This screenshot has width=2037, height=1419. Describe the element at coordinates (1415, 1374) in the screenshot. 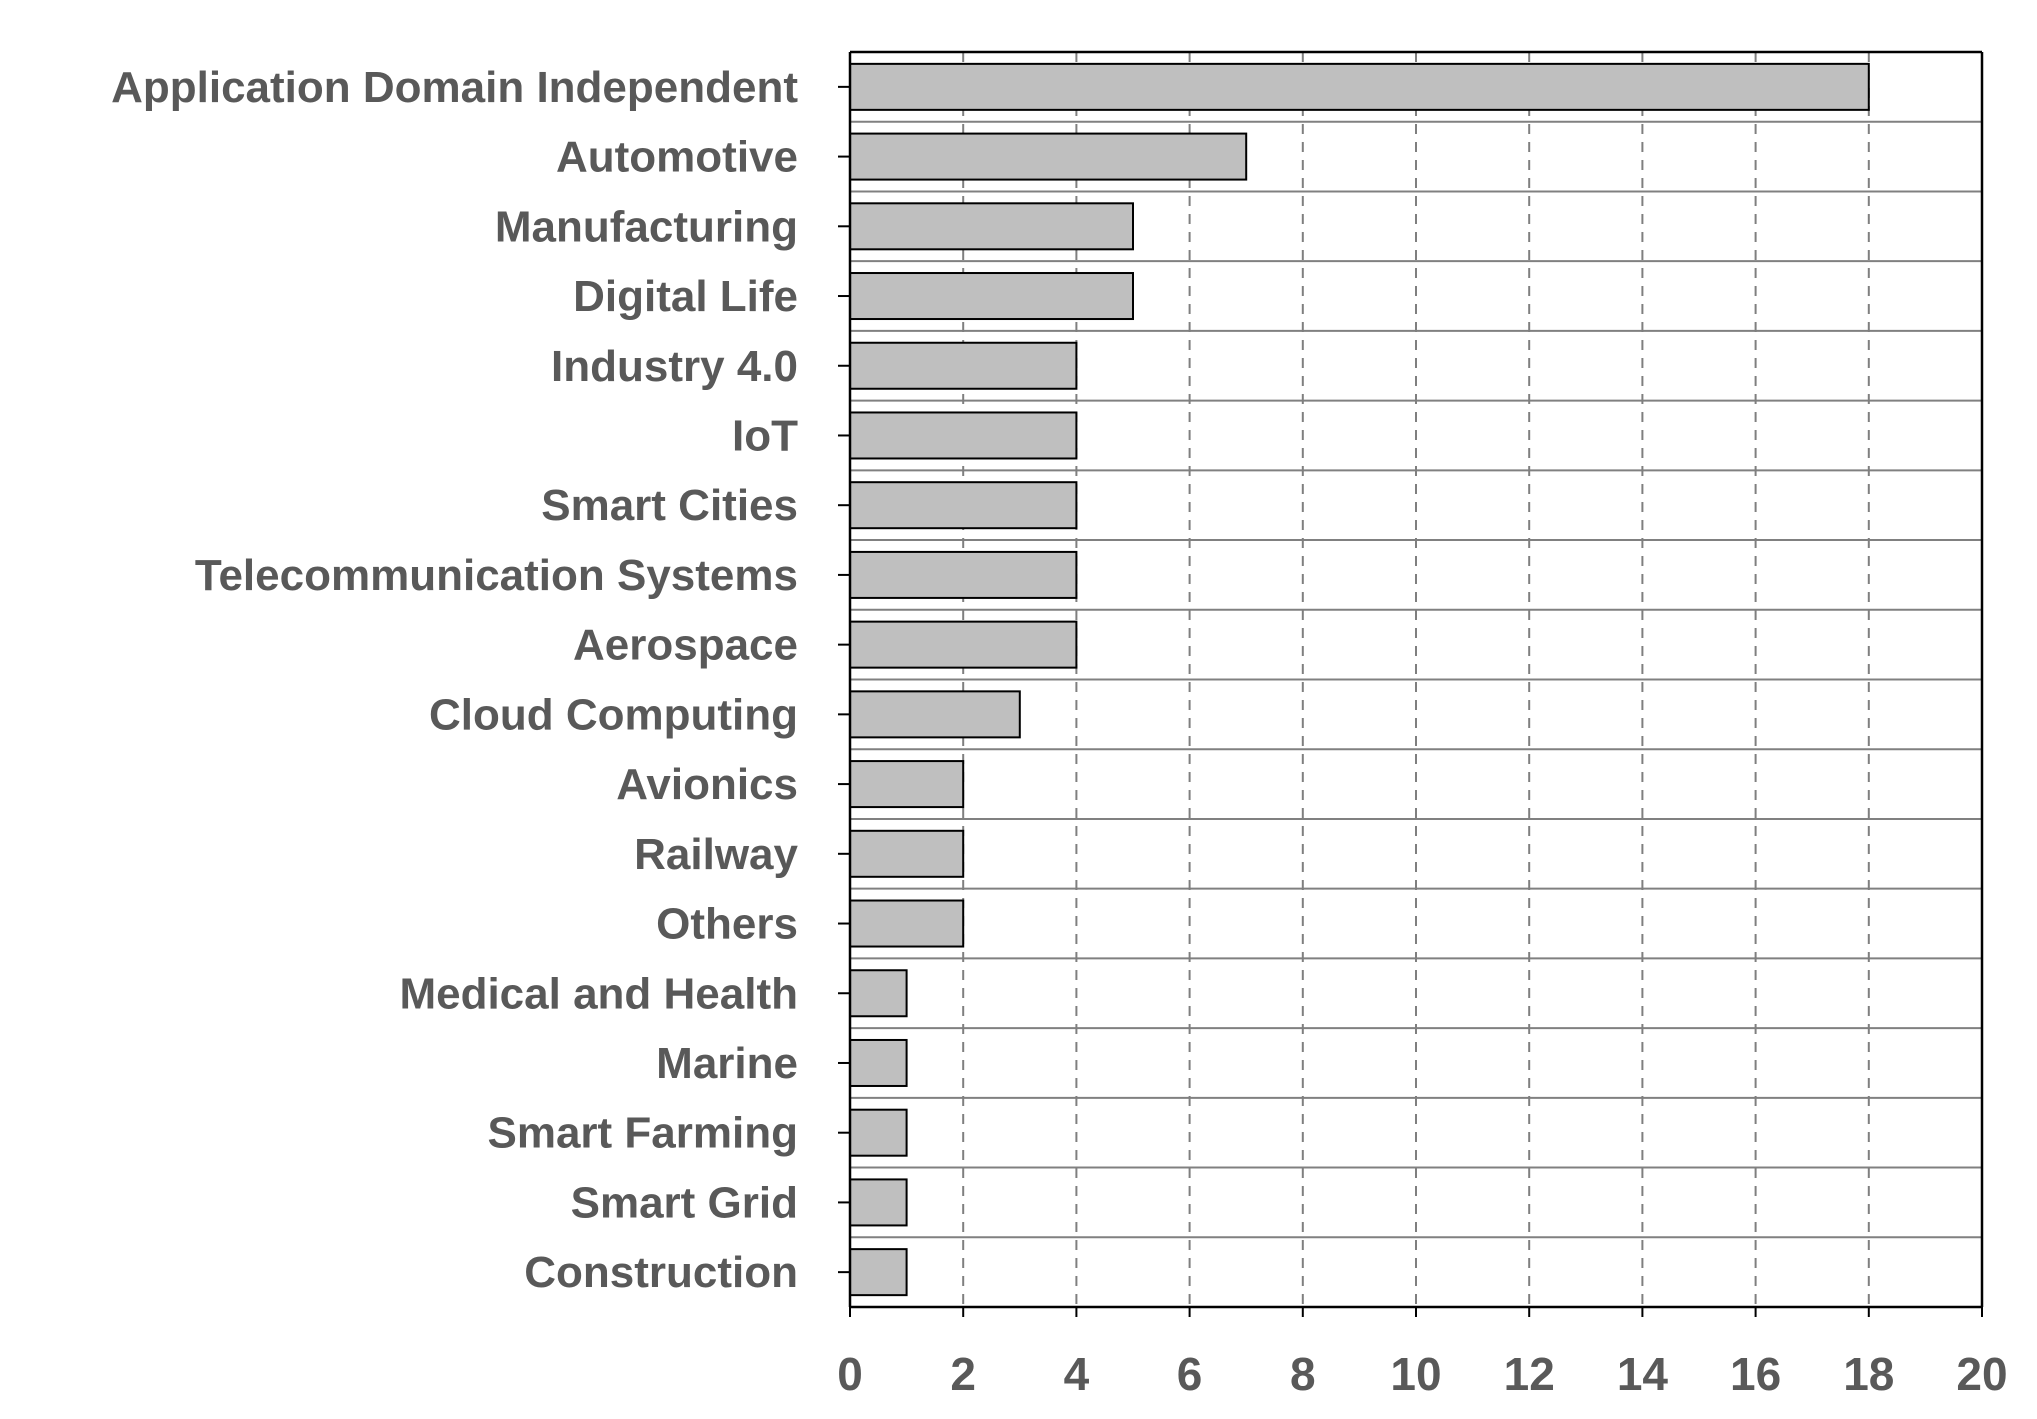

I see `x-tick-label: 10` at that location.